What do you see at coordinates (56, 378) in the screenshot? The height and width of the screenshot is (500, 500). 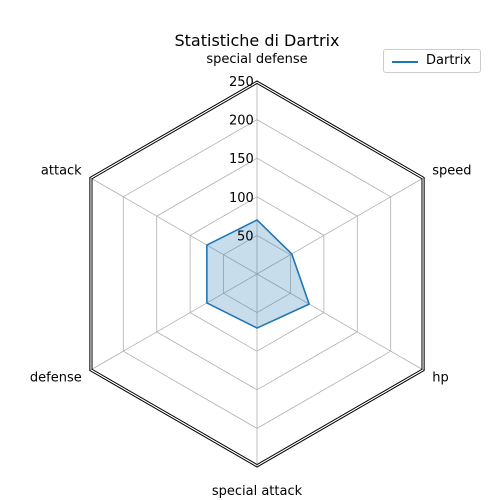 I see `axis-label-defense: defense` at bounding box center [56, 378].